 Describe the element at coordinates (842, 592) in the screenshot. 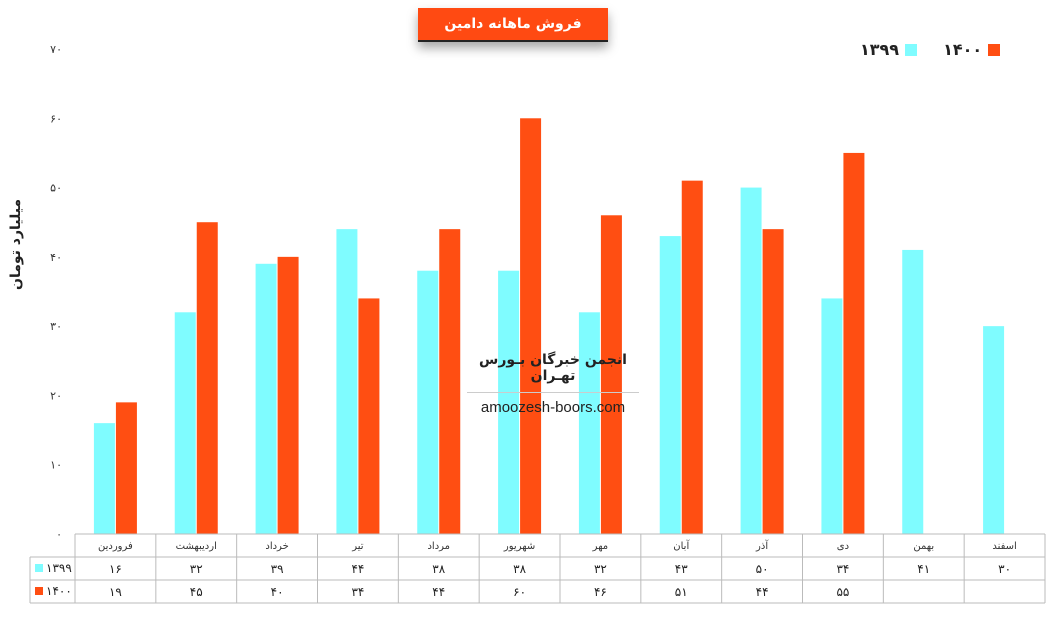

I see `data-value-label: ۵۵` at that location.